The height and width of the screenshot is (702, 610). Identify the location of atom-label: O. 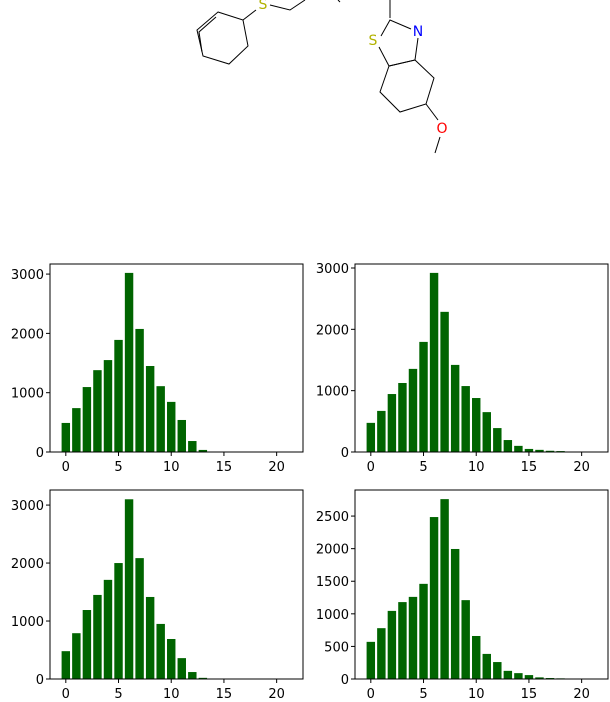
(441, 129).